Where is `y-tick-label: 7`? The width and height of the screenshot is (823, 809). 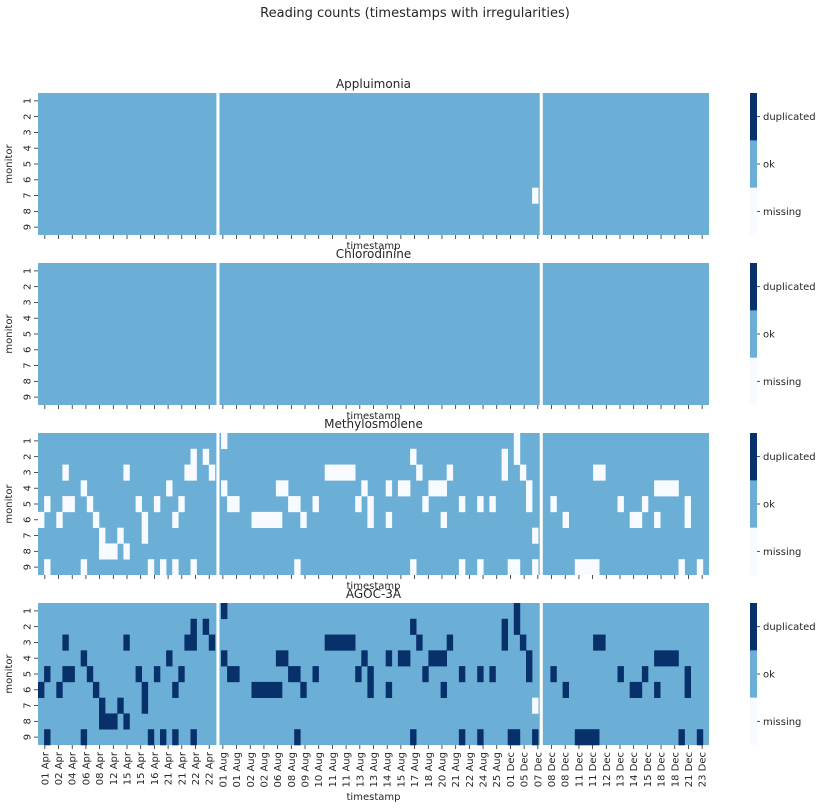
y-tick-label: 7 is located at coordinates (28, 705).